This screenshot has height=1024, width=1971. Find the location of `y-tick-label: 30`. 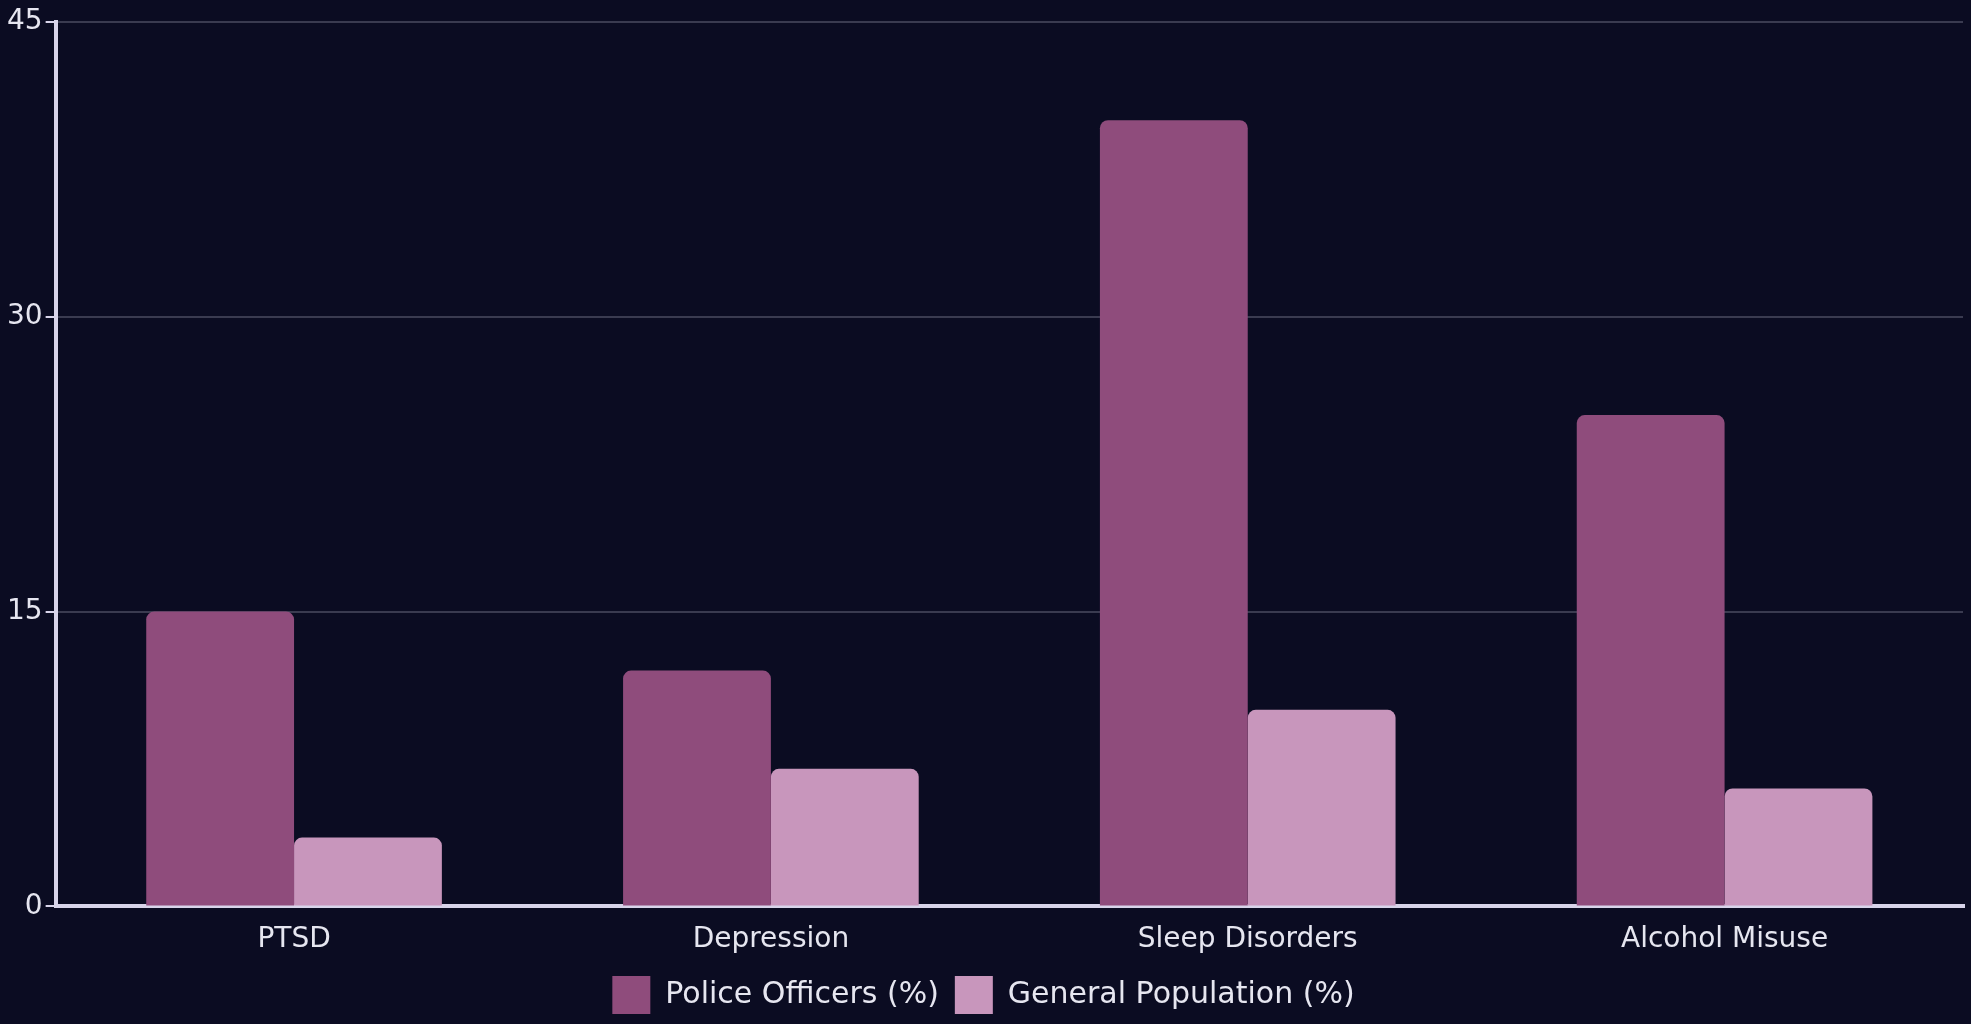

y-tick-label: 30 is located at coordinates (24, 315).